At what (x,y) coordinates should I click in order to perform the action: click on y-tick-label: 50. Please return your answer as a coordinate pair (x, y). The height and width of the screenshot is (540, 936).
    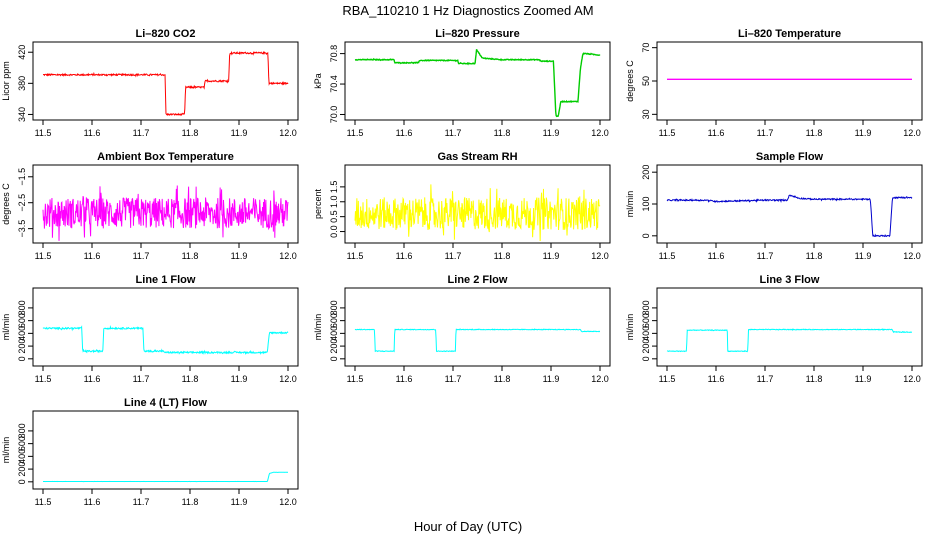
    Looking at the image, I should click on (646, 81).